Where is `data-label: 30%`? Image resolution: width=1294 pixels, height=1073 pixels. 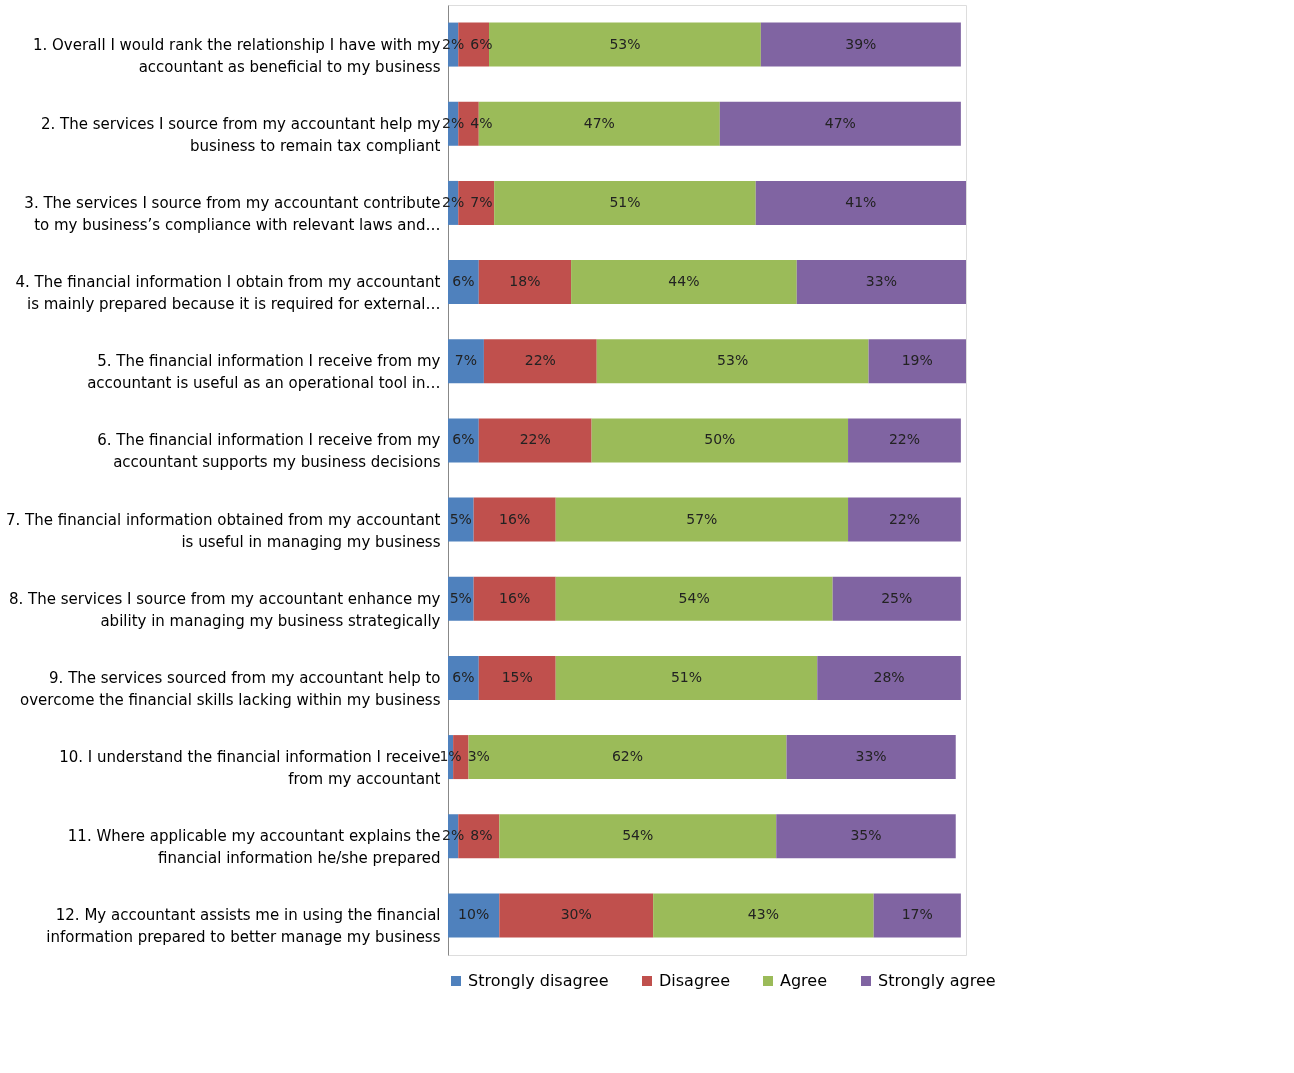 data-label: 30% is located at coordinates (576, 914).